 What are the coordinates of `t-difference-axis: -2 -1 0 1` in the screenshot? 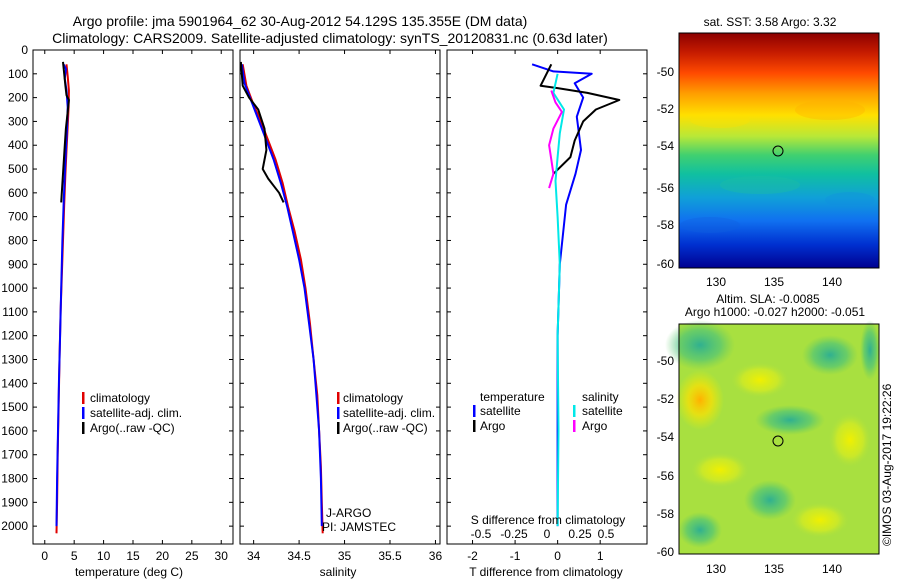 It's located at (535, 306).